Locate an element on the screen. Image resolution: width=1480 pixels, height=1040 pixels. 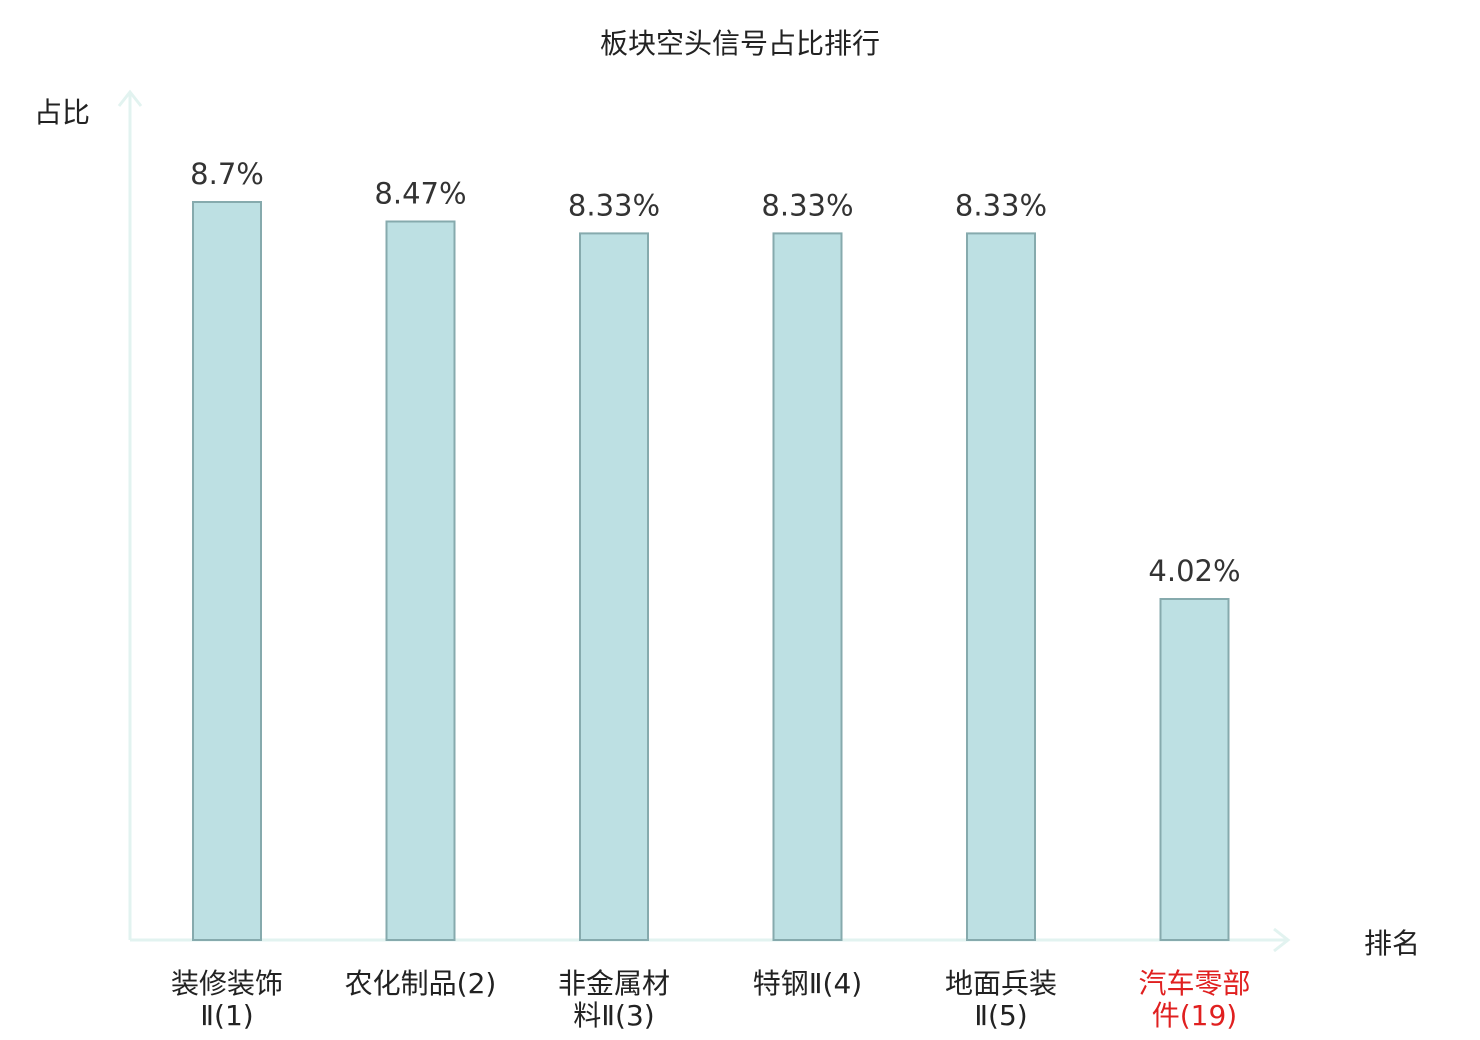
category-label-line: 地面兵装 is located at coordinates (1001, 983).